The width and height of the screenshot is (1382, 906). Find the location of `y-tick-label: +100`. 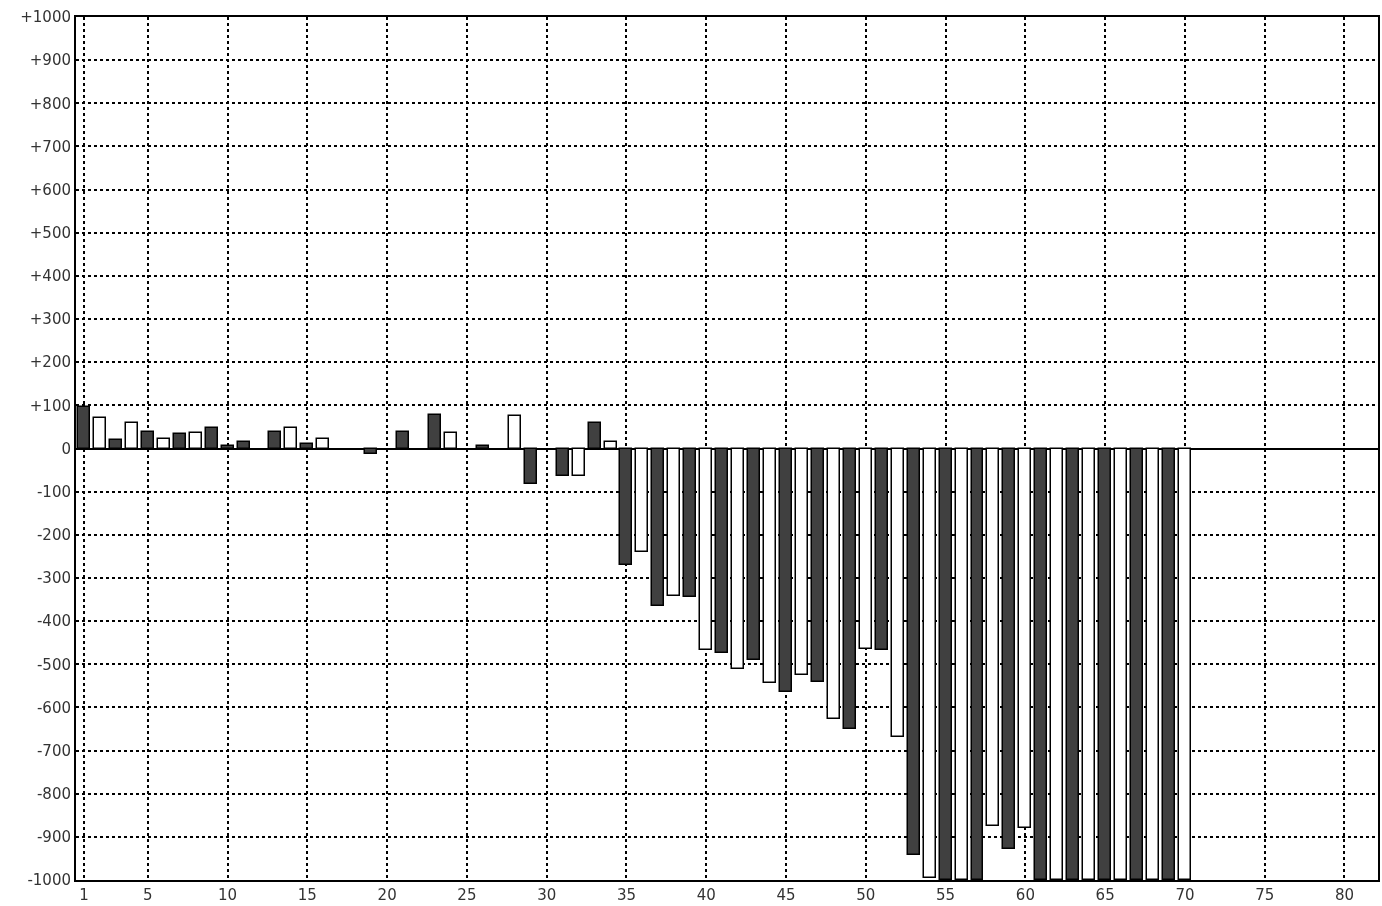

y-tick-label: +100 is located at coordinates (50, 405).